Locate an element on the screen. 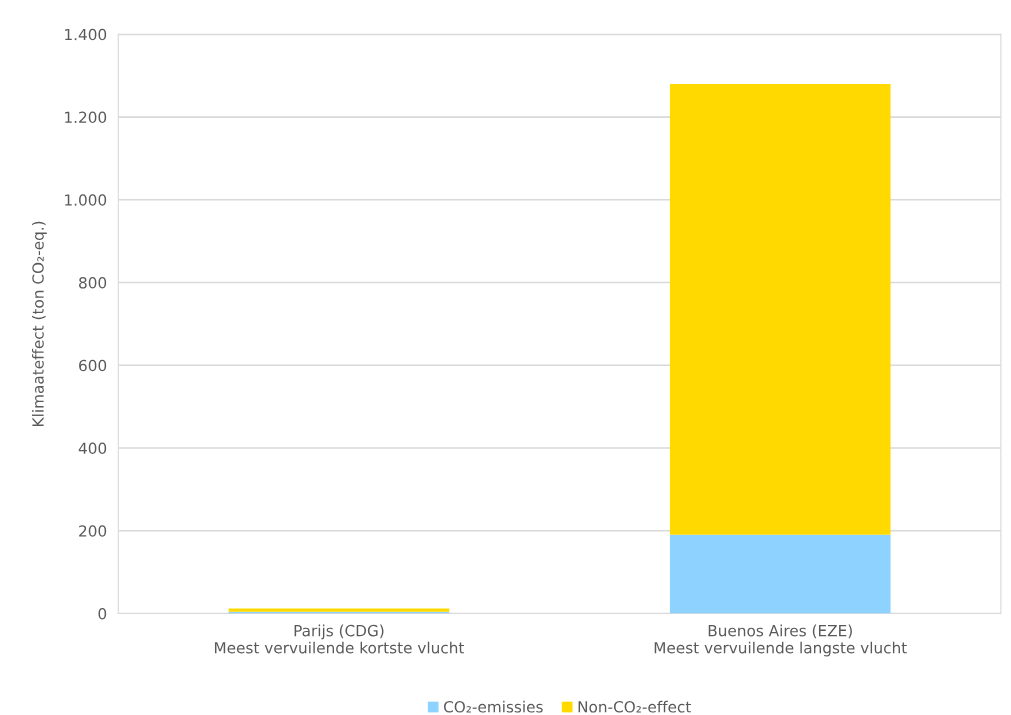 The width and height of the screenshot is (1011, 715). y-axis-title: Klimaateffect (ton CO₂-eq.) is located at coordinates (39, 323).